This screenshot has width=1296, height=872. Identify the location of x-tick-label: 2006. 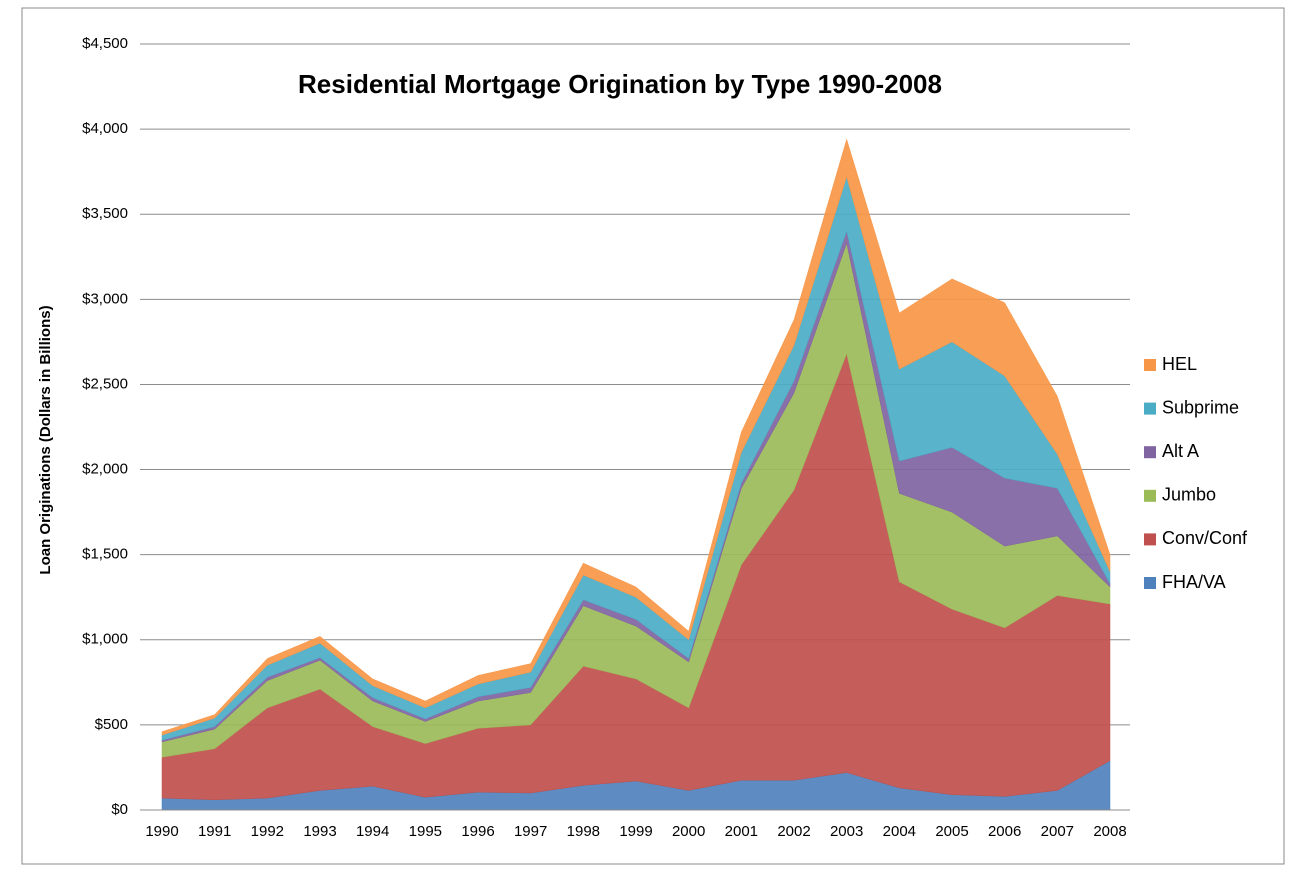
(1004, 831).